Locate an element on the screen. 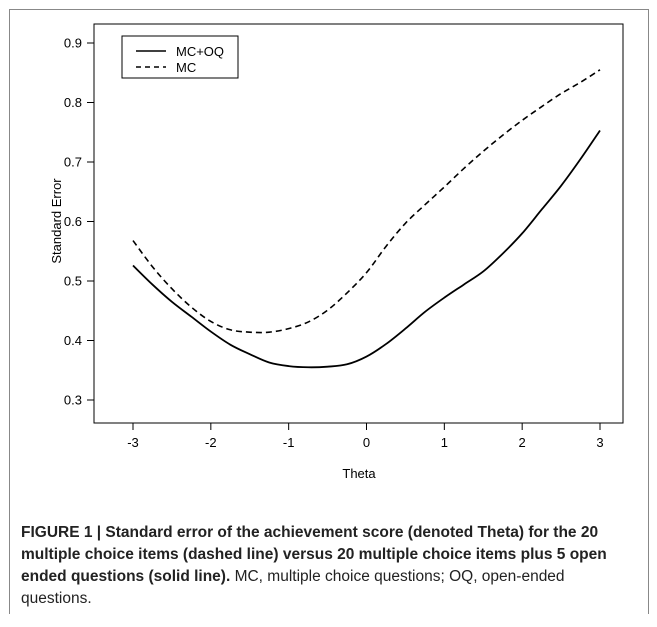 The image size is (657, 627). x-axis: -3 -2 -1 0 1 2 3 is located at coordinates (365, 436).